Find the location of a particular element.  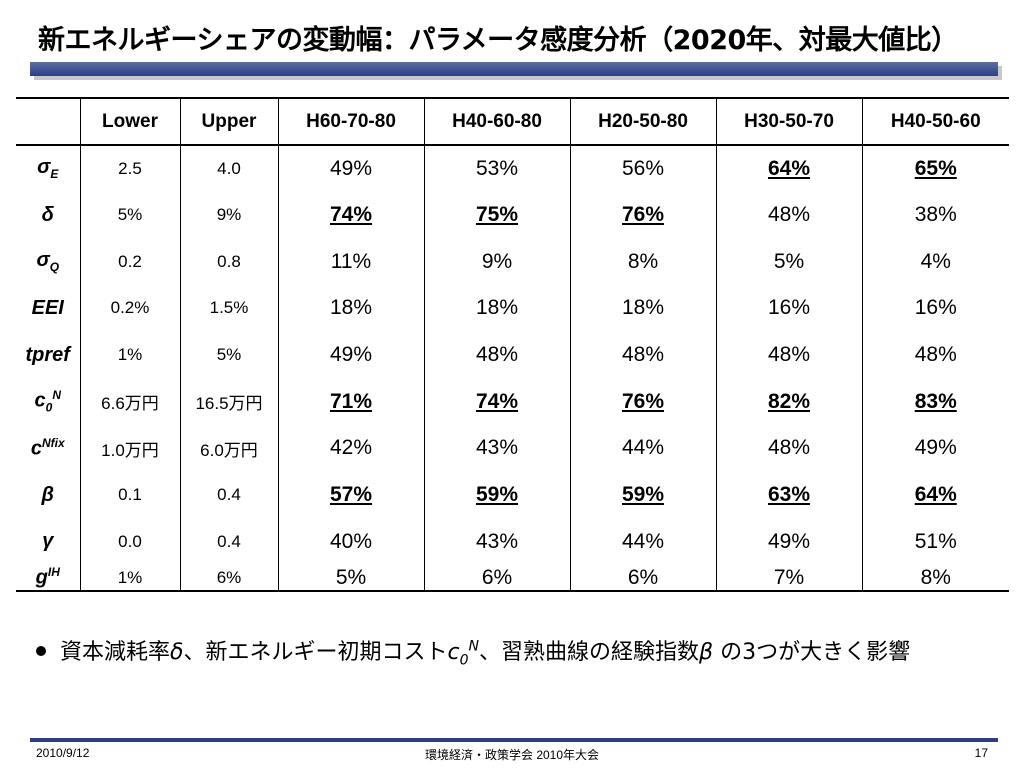

header-h40-50-60: H40-50-60 is located at coordinates (935, 121).